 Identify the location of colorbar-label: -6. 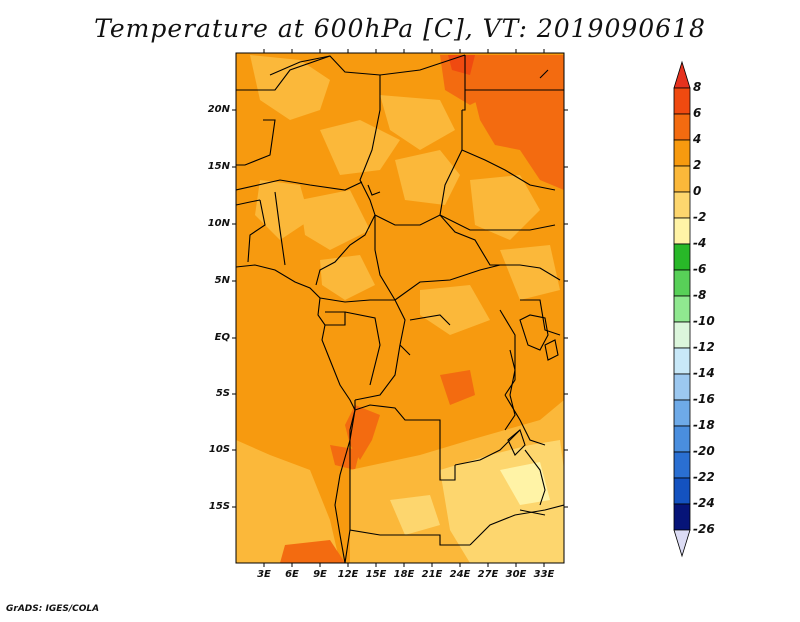
(700, 269).